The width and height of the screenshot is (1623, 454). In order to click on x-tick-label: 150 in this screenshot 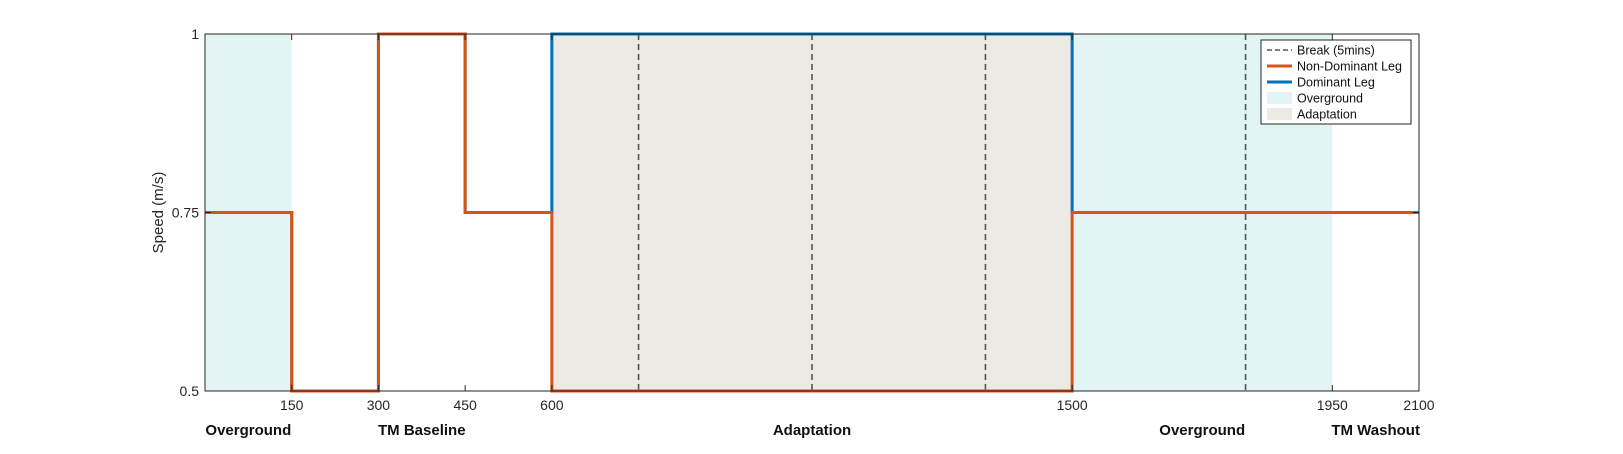, I will do `click(292, 405)`.